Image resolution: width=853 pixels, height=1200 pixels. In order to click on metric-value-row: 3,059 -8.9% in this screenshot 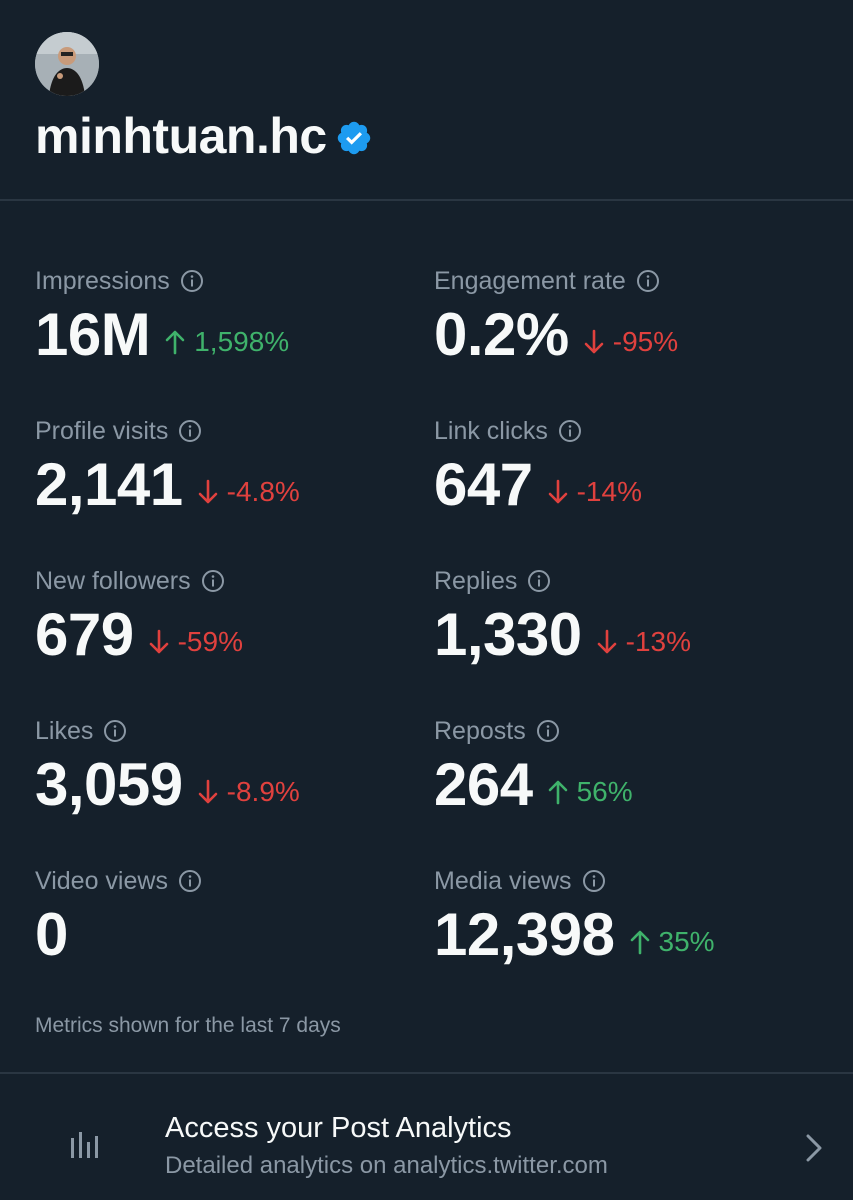, I will do `click(235, 785)`.